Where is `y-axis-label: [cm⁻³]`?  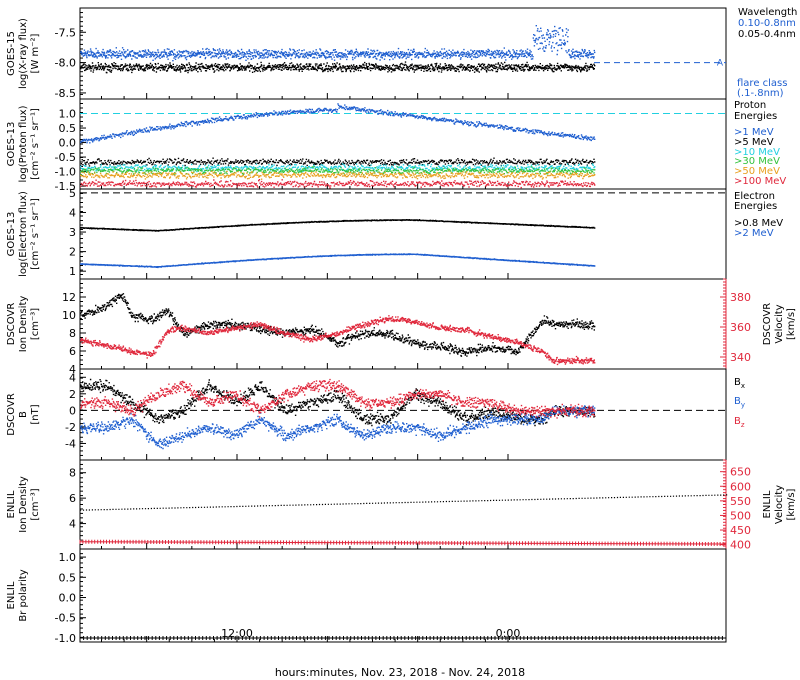 y-axis-label: [cm⁻³] is located at coordinates (35, 324).